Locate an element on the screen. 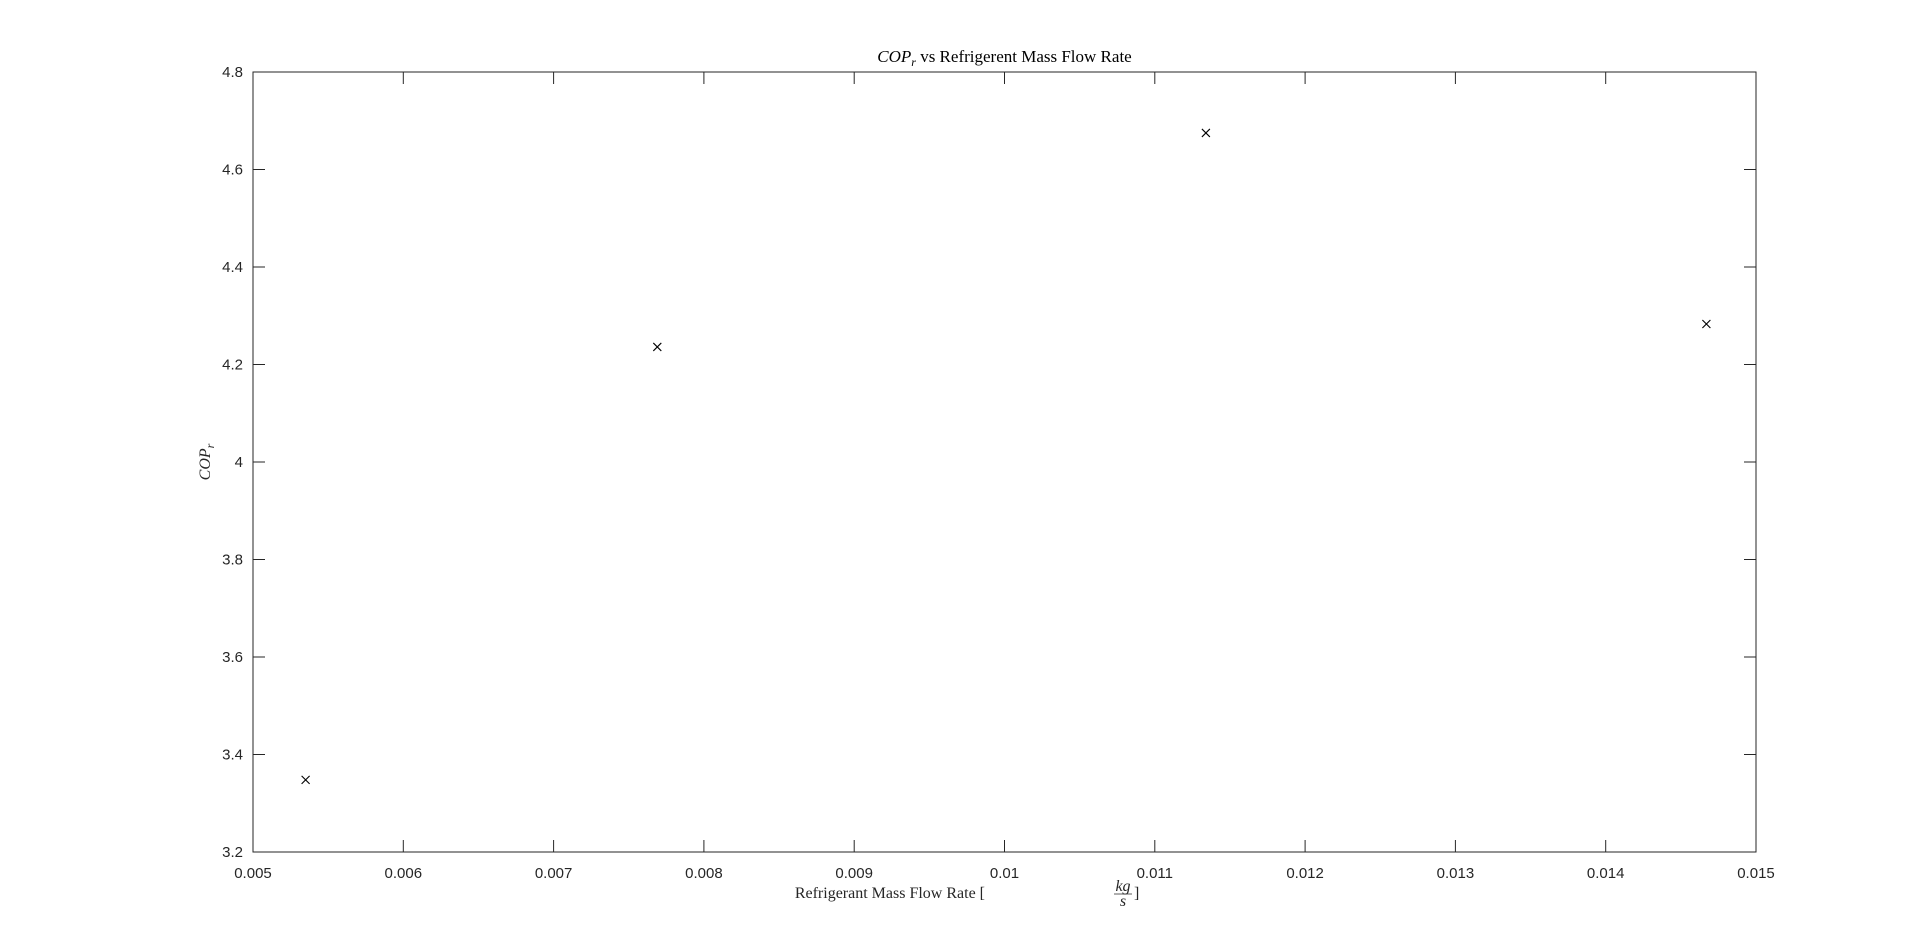  x-tick-label: 0.01 is located at coordinates (1004, 873).